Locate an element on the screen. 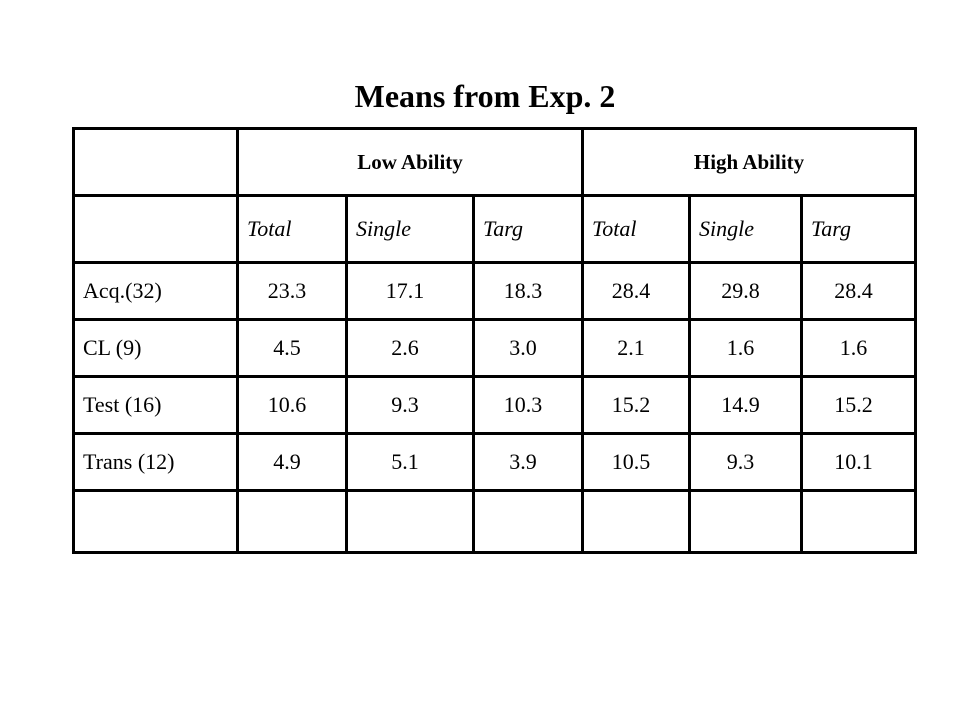 The width and height of the screenshot is (960, 720). cell-value: 17.1 is located at coordinates (410, 291).